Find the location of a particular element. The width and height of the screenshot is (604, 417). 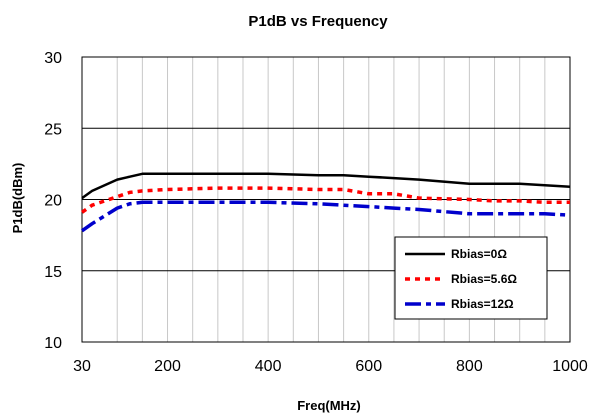

y-tick-label: 30 is located at coordinates (53, 58).